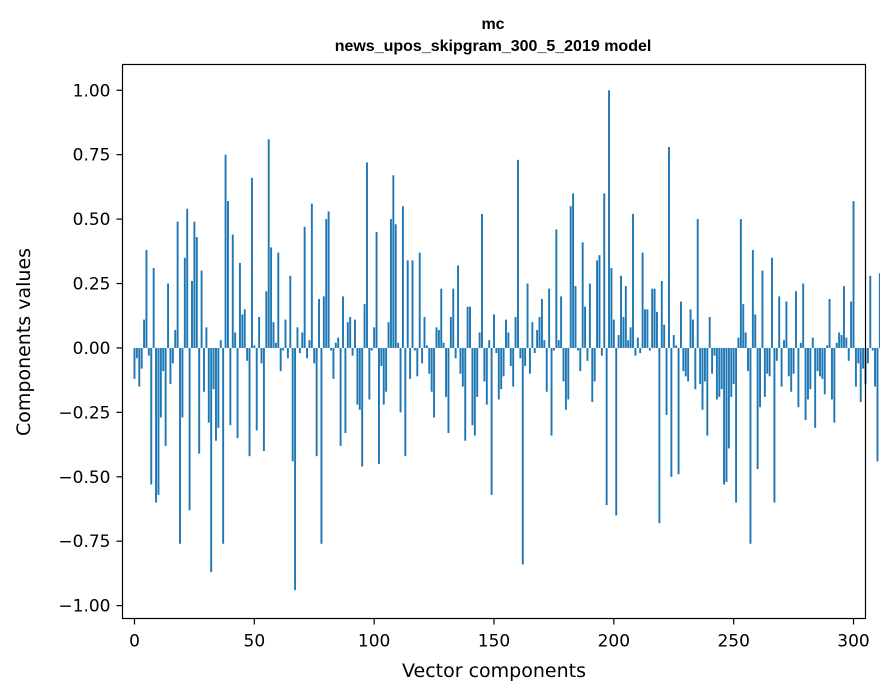  I want to click on y-tick-label: 0.50, so click(92, 220).